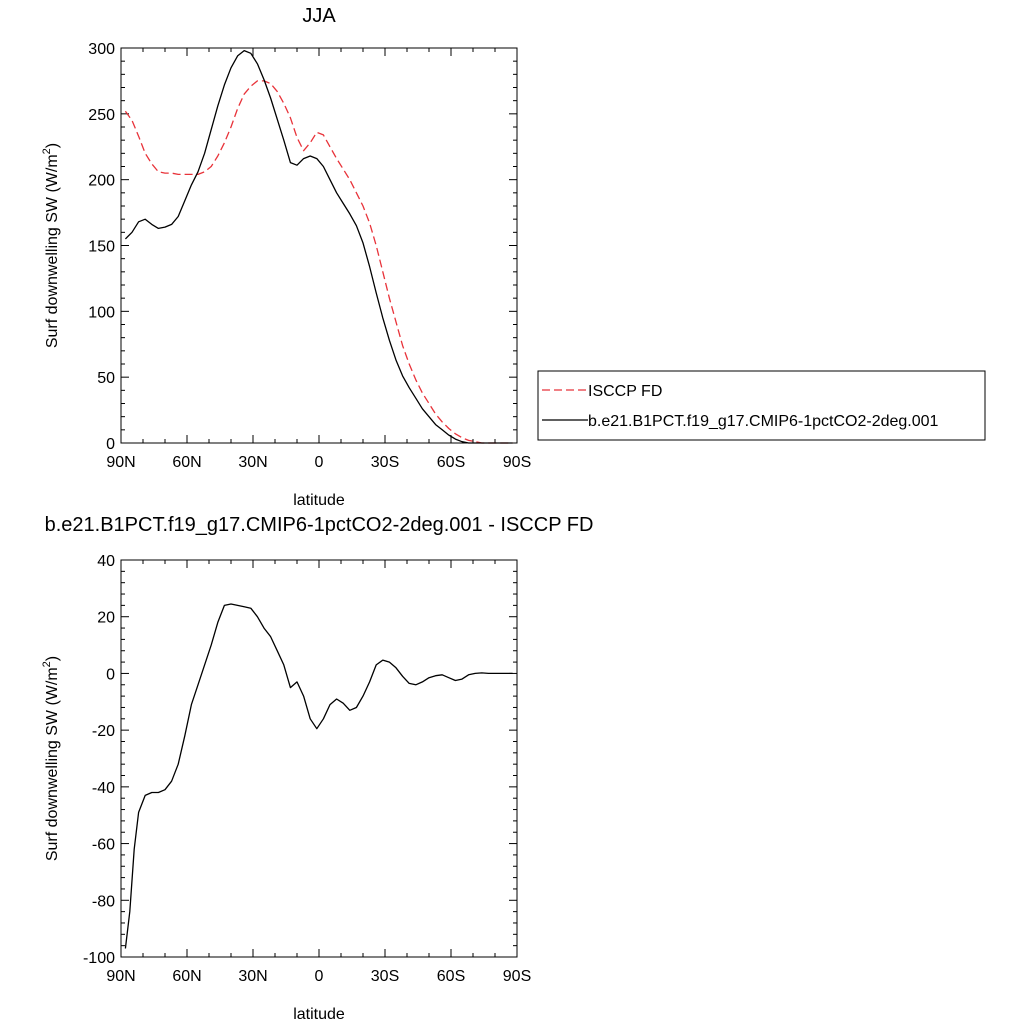  What do you see at coordinates (103, 901) in the screenshot?
I see `y-tick-label: -80` at bounding box center [103, 901].